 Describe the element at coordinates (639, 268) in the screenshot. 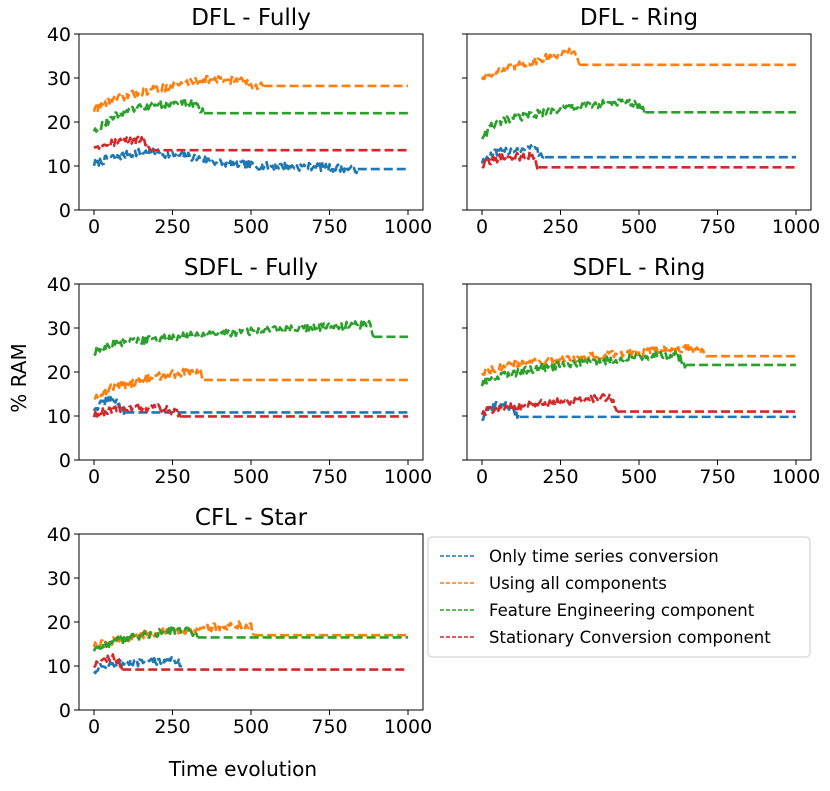

I see `panel-title: SDFL - Ring` at that location.